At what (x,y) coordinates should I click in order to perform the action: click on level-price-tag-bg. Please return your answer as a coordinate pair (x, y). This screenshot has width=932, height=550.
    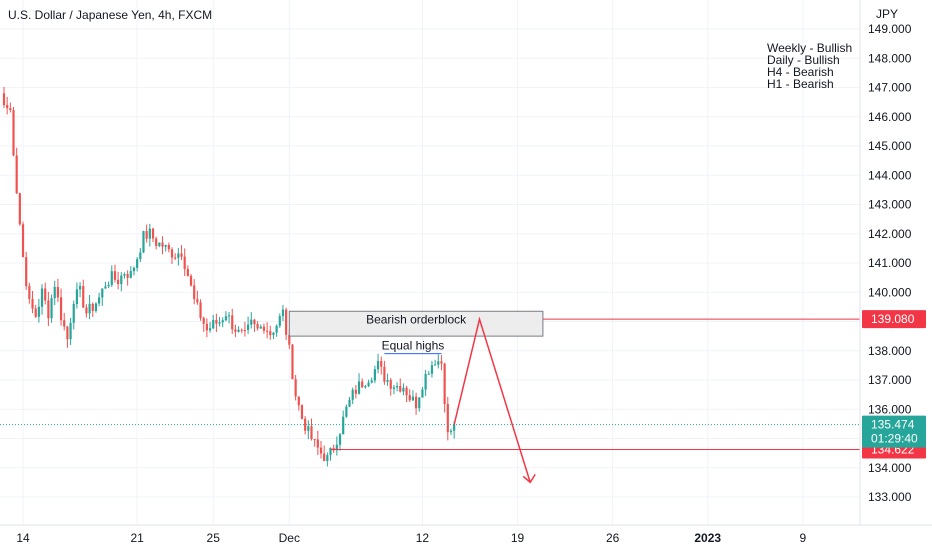
    Looking at the image, I should click on (894, 319).